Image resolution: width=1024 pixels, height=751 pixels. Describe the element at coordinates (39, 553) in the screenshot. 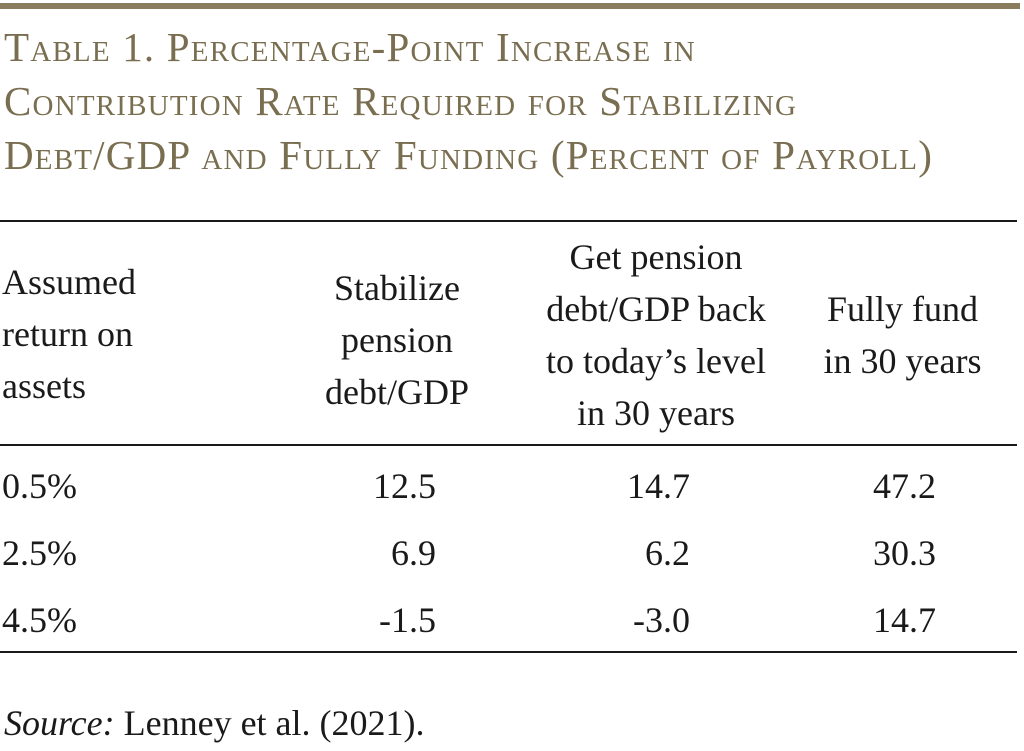

I see `rate-cell: 2.5%` at that location.